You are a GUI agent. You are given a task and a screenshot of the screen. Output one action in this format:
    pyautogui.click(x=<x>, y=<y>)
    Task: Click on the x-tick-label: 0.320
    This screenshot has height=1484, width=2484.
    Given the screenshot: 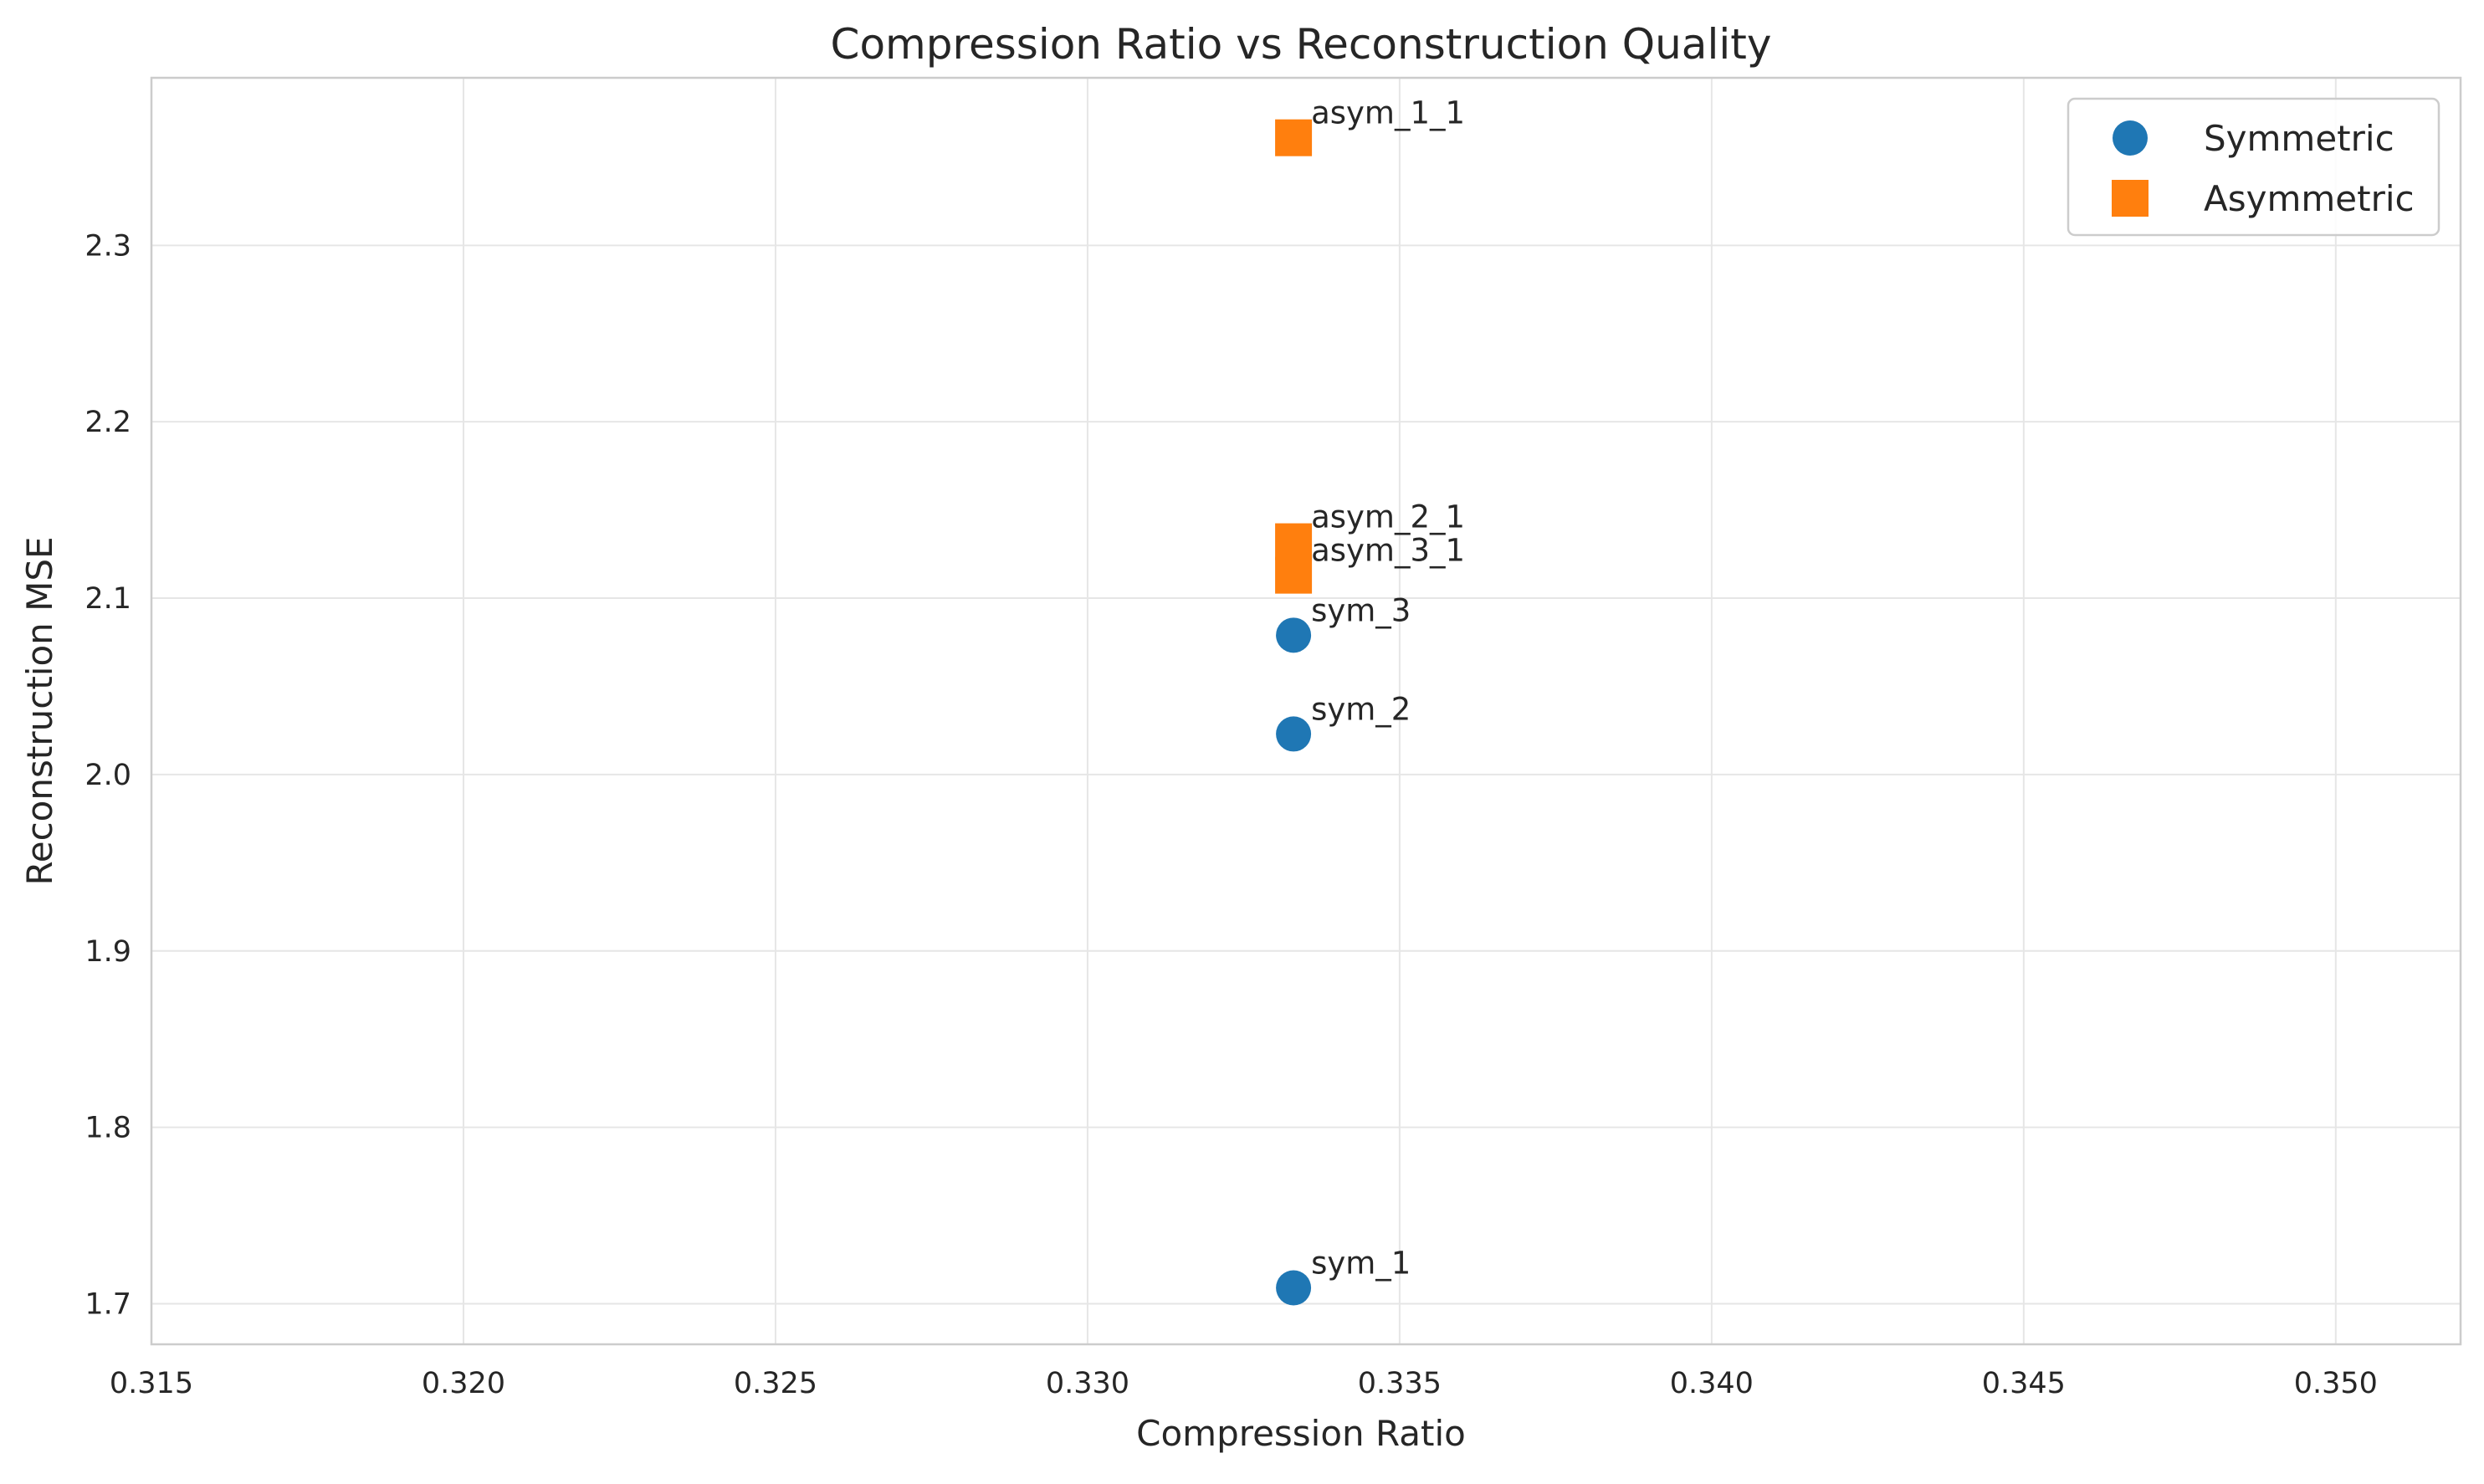 What is the action you would take?
    pyautogui.click(x=464, y=1383)
    